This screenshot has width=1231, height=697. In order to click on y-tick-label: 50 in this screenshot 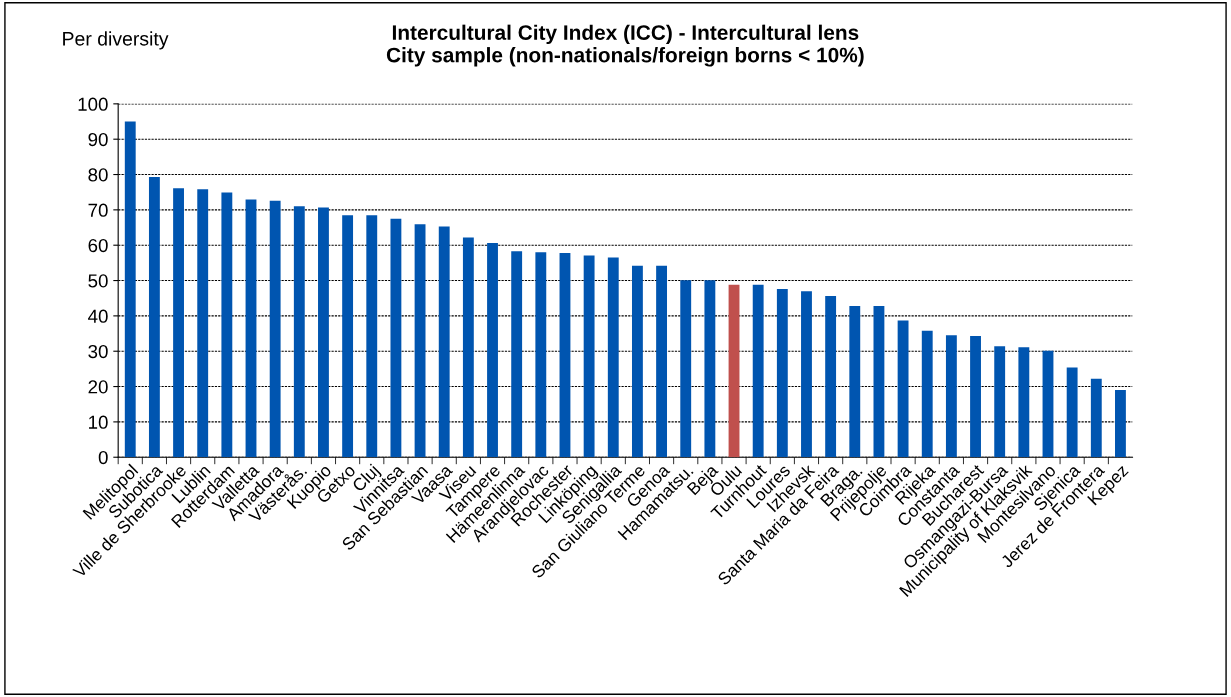, I will do `click(98, 281)`.